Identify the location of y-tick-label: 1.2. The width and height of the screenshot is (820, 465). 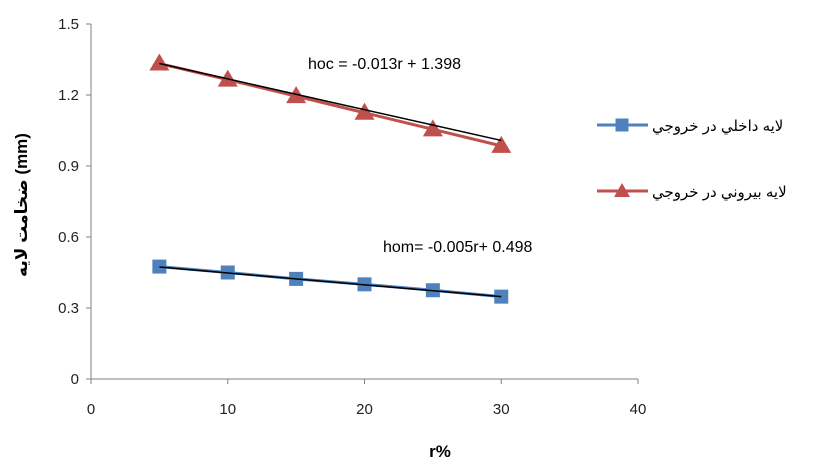
(68, 95).